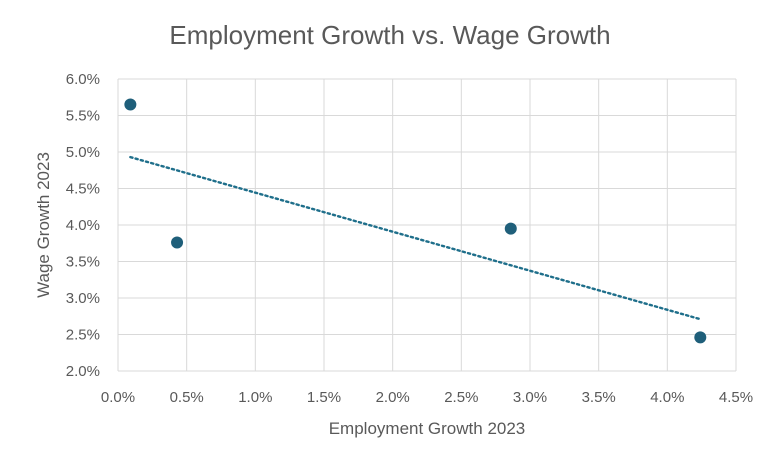 The height and width of the screenshot is (468, 780). I want to click on x-tick-label-0: 0.0%, so click(118, 397).